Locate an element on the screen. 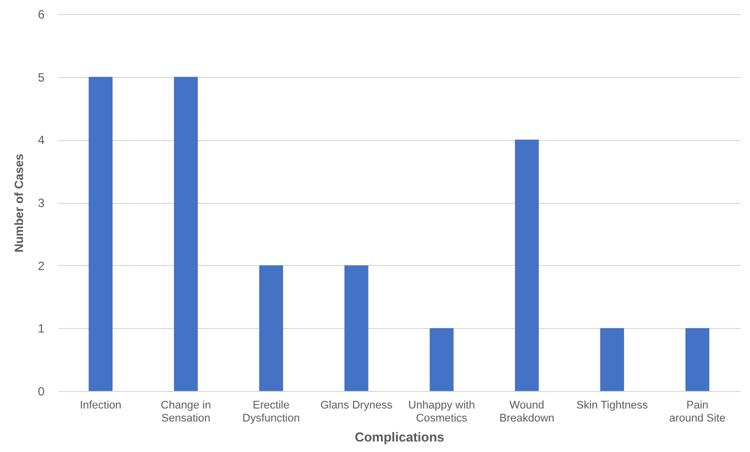 This screenshot has width=750, height=452. x-tick-label: Unhappy with Cosmetics is located at coordinates (441, 412).